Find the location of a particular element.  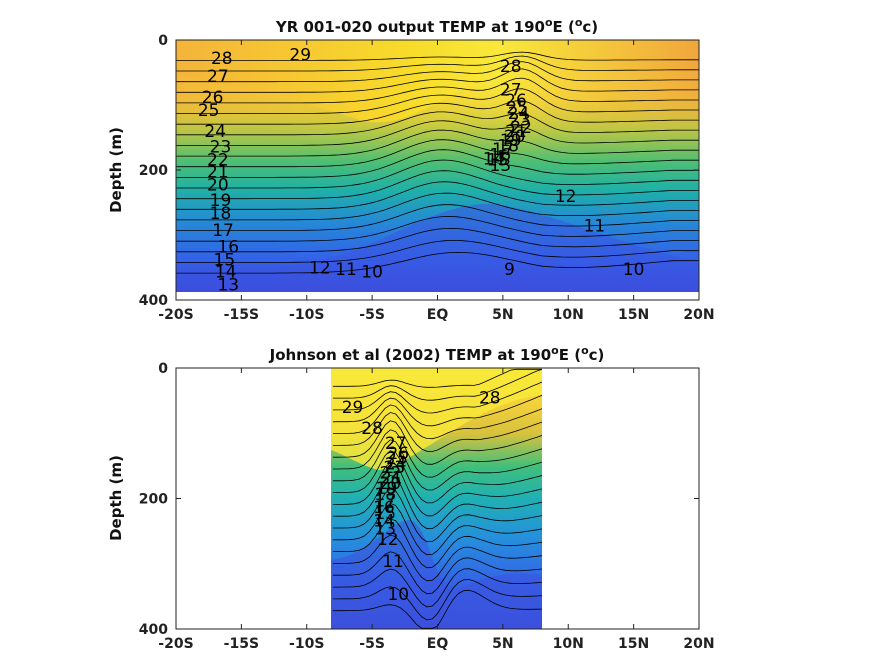

x-tick-label: 20N is located at coordinates (698, 644).